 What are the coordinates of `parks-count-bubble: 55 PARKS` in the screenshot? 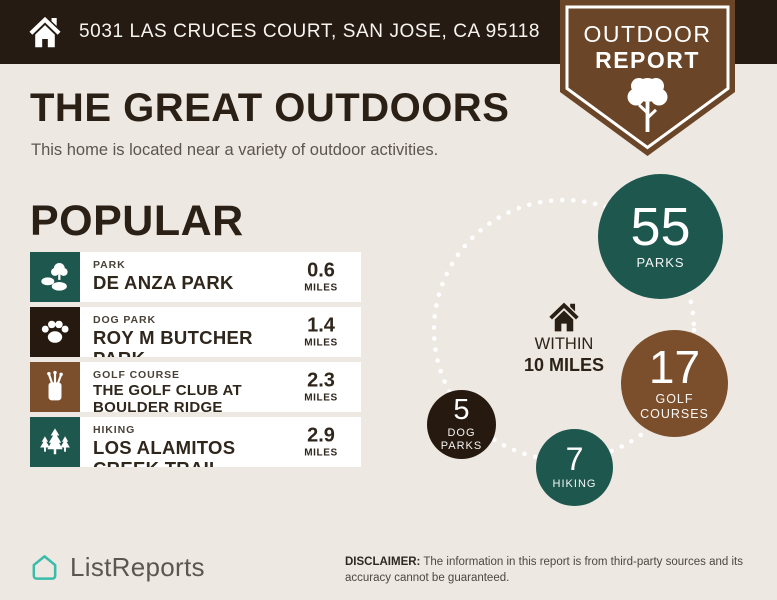 It's located at (660, 236).